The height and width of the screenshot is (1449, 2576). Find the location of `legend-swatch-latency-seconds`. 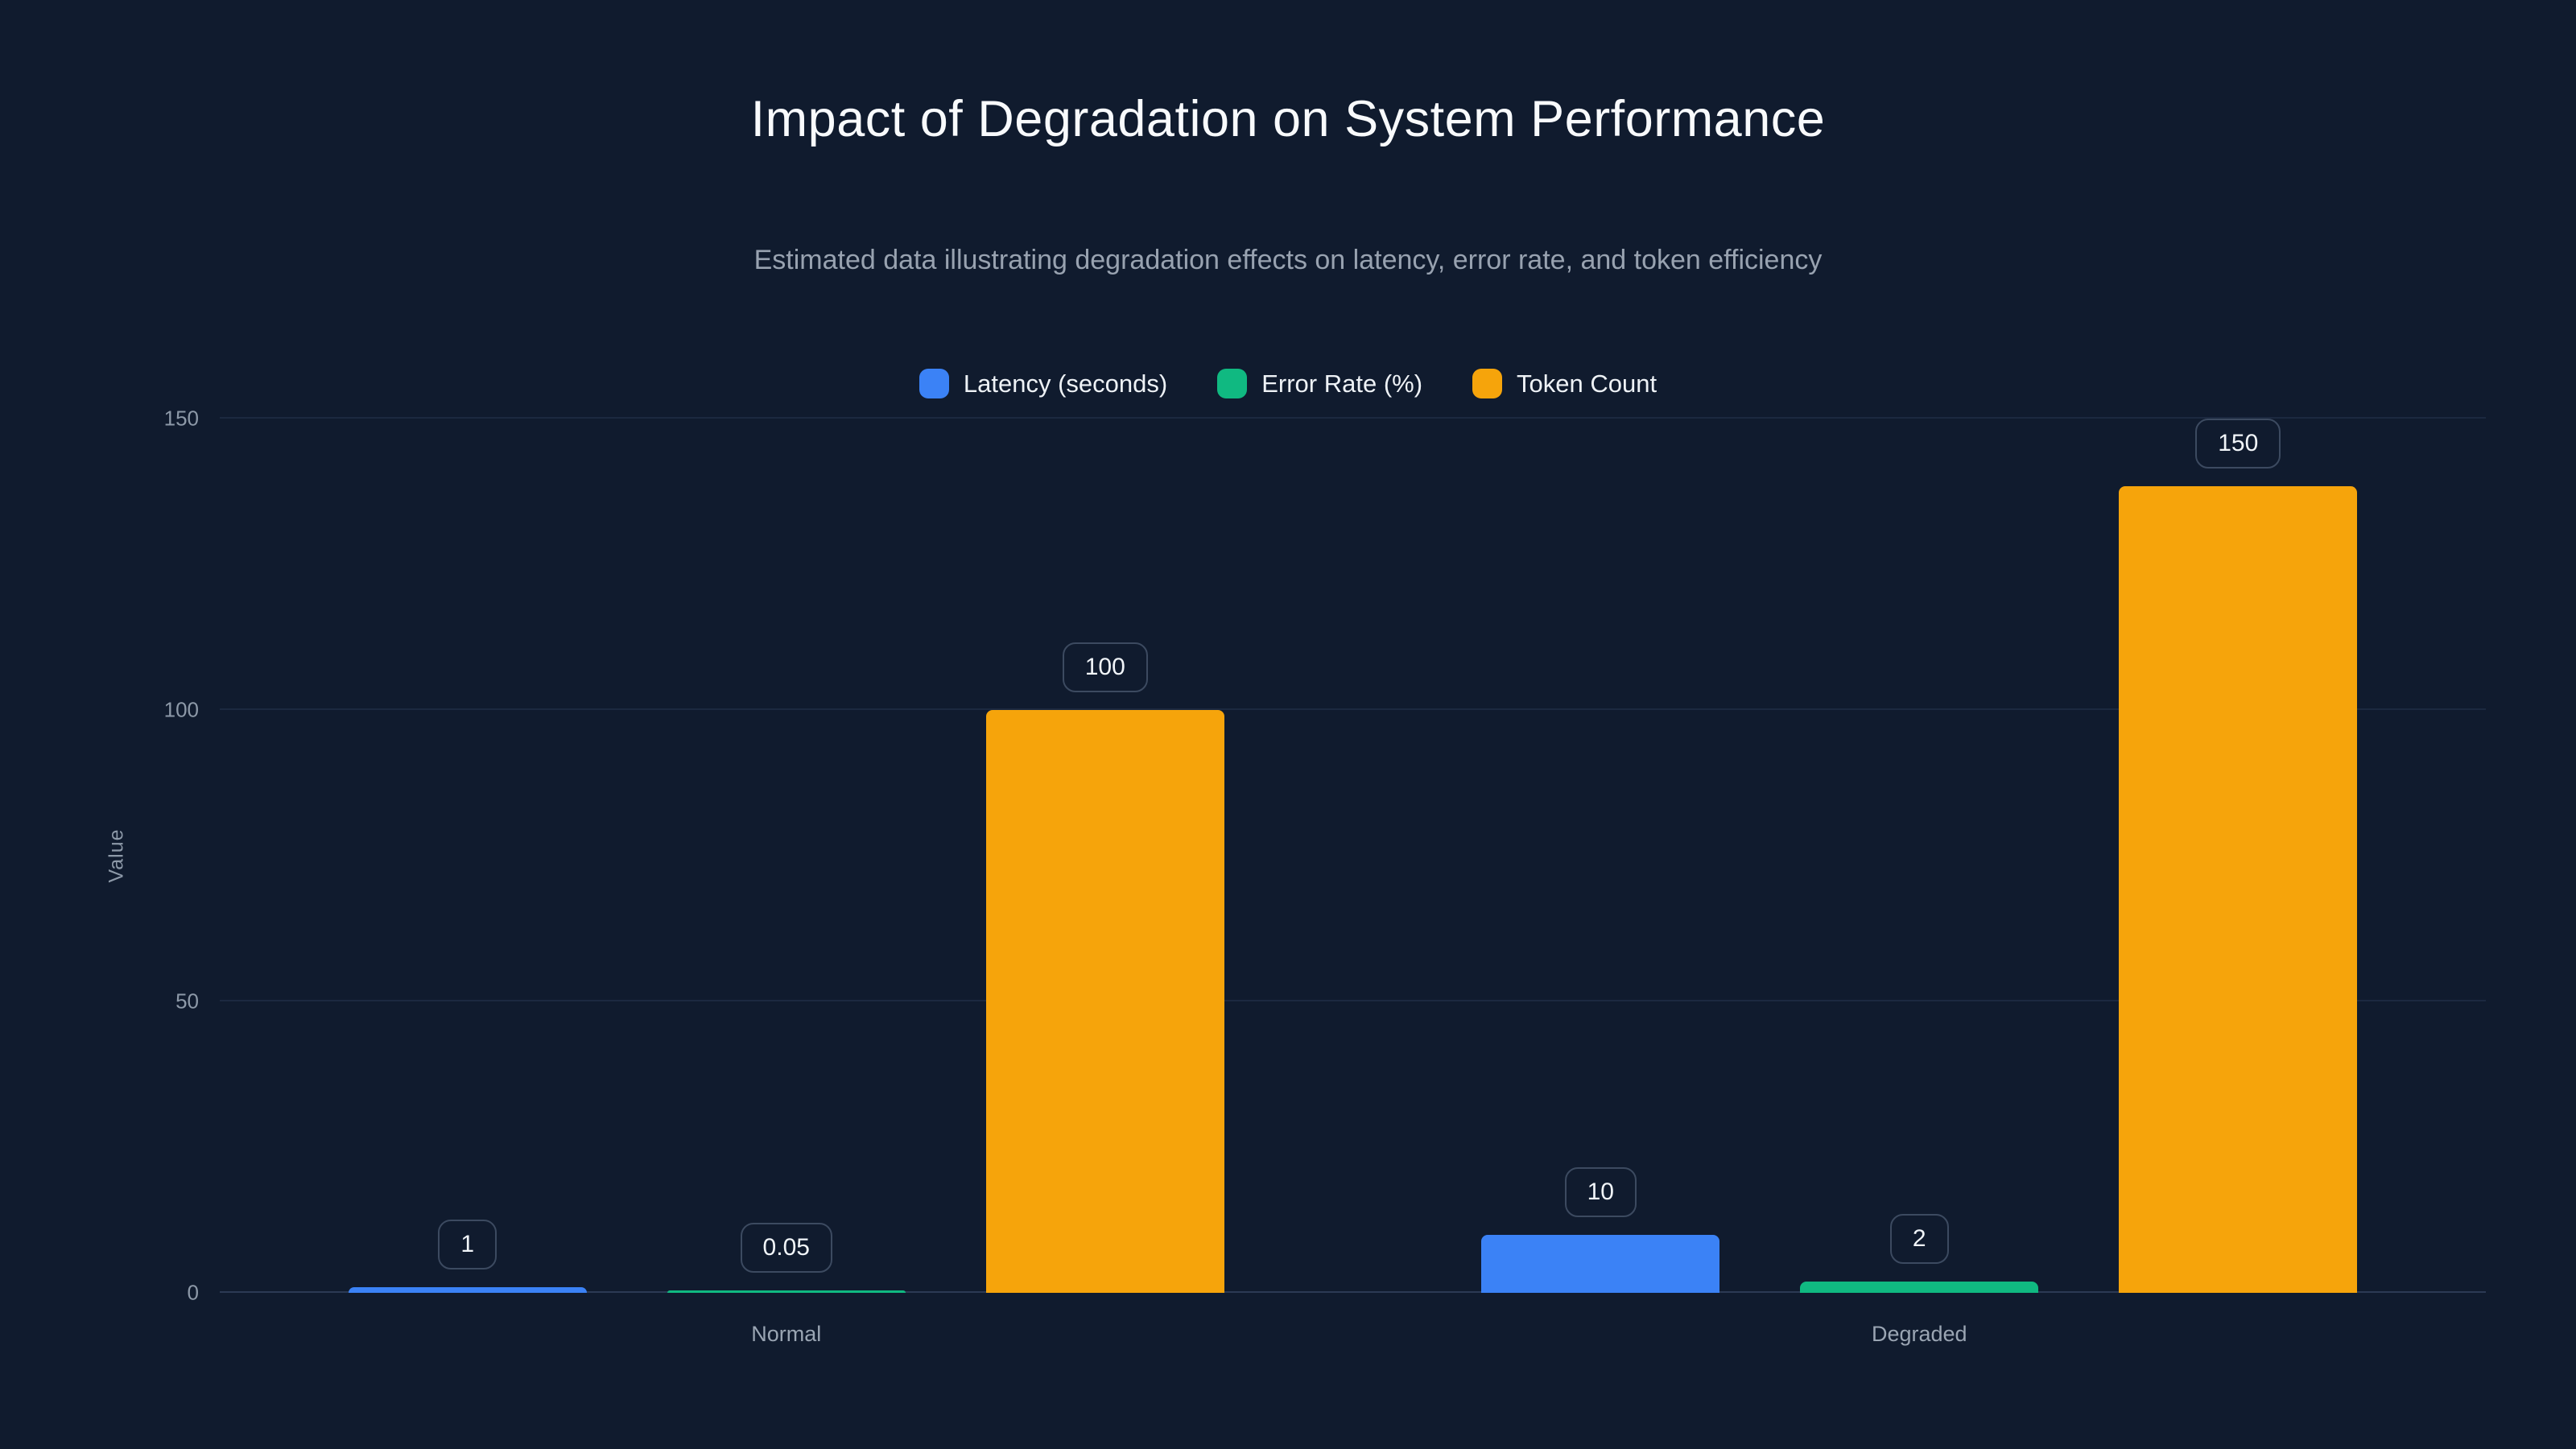

legend-swatch-latency-seconds is located at coordinates (934, 383).